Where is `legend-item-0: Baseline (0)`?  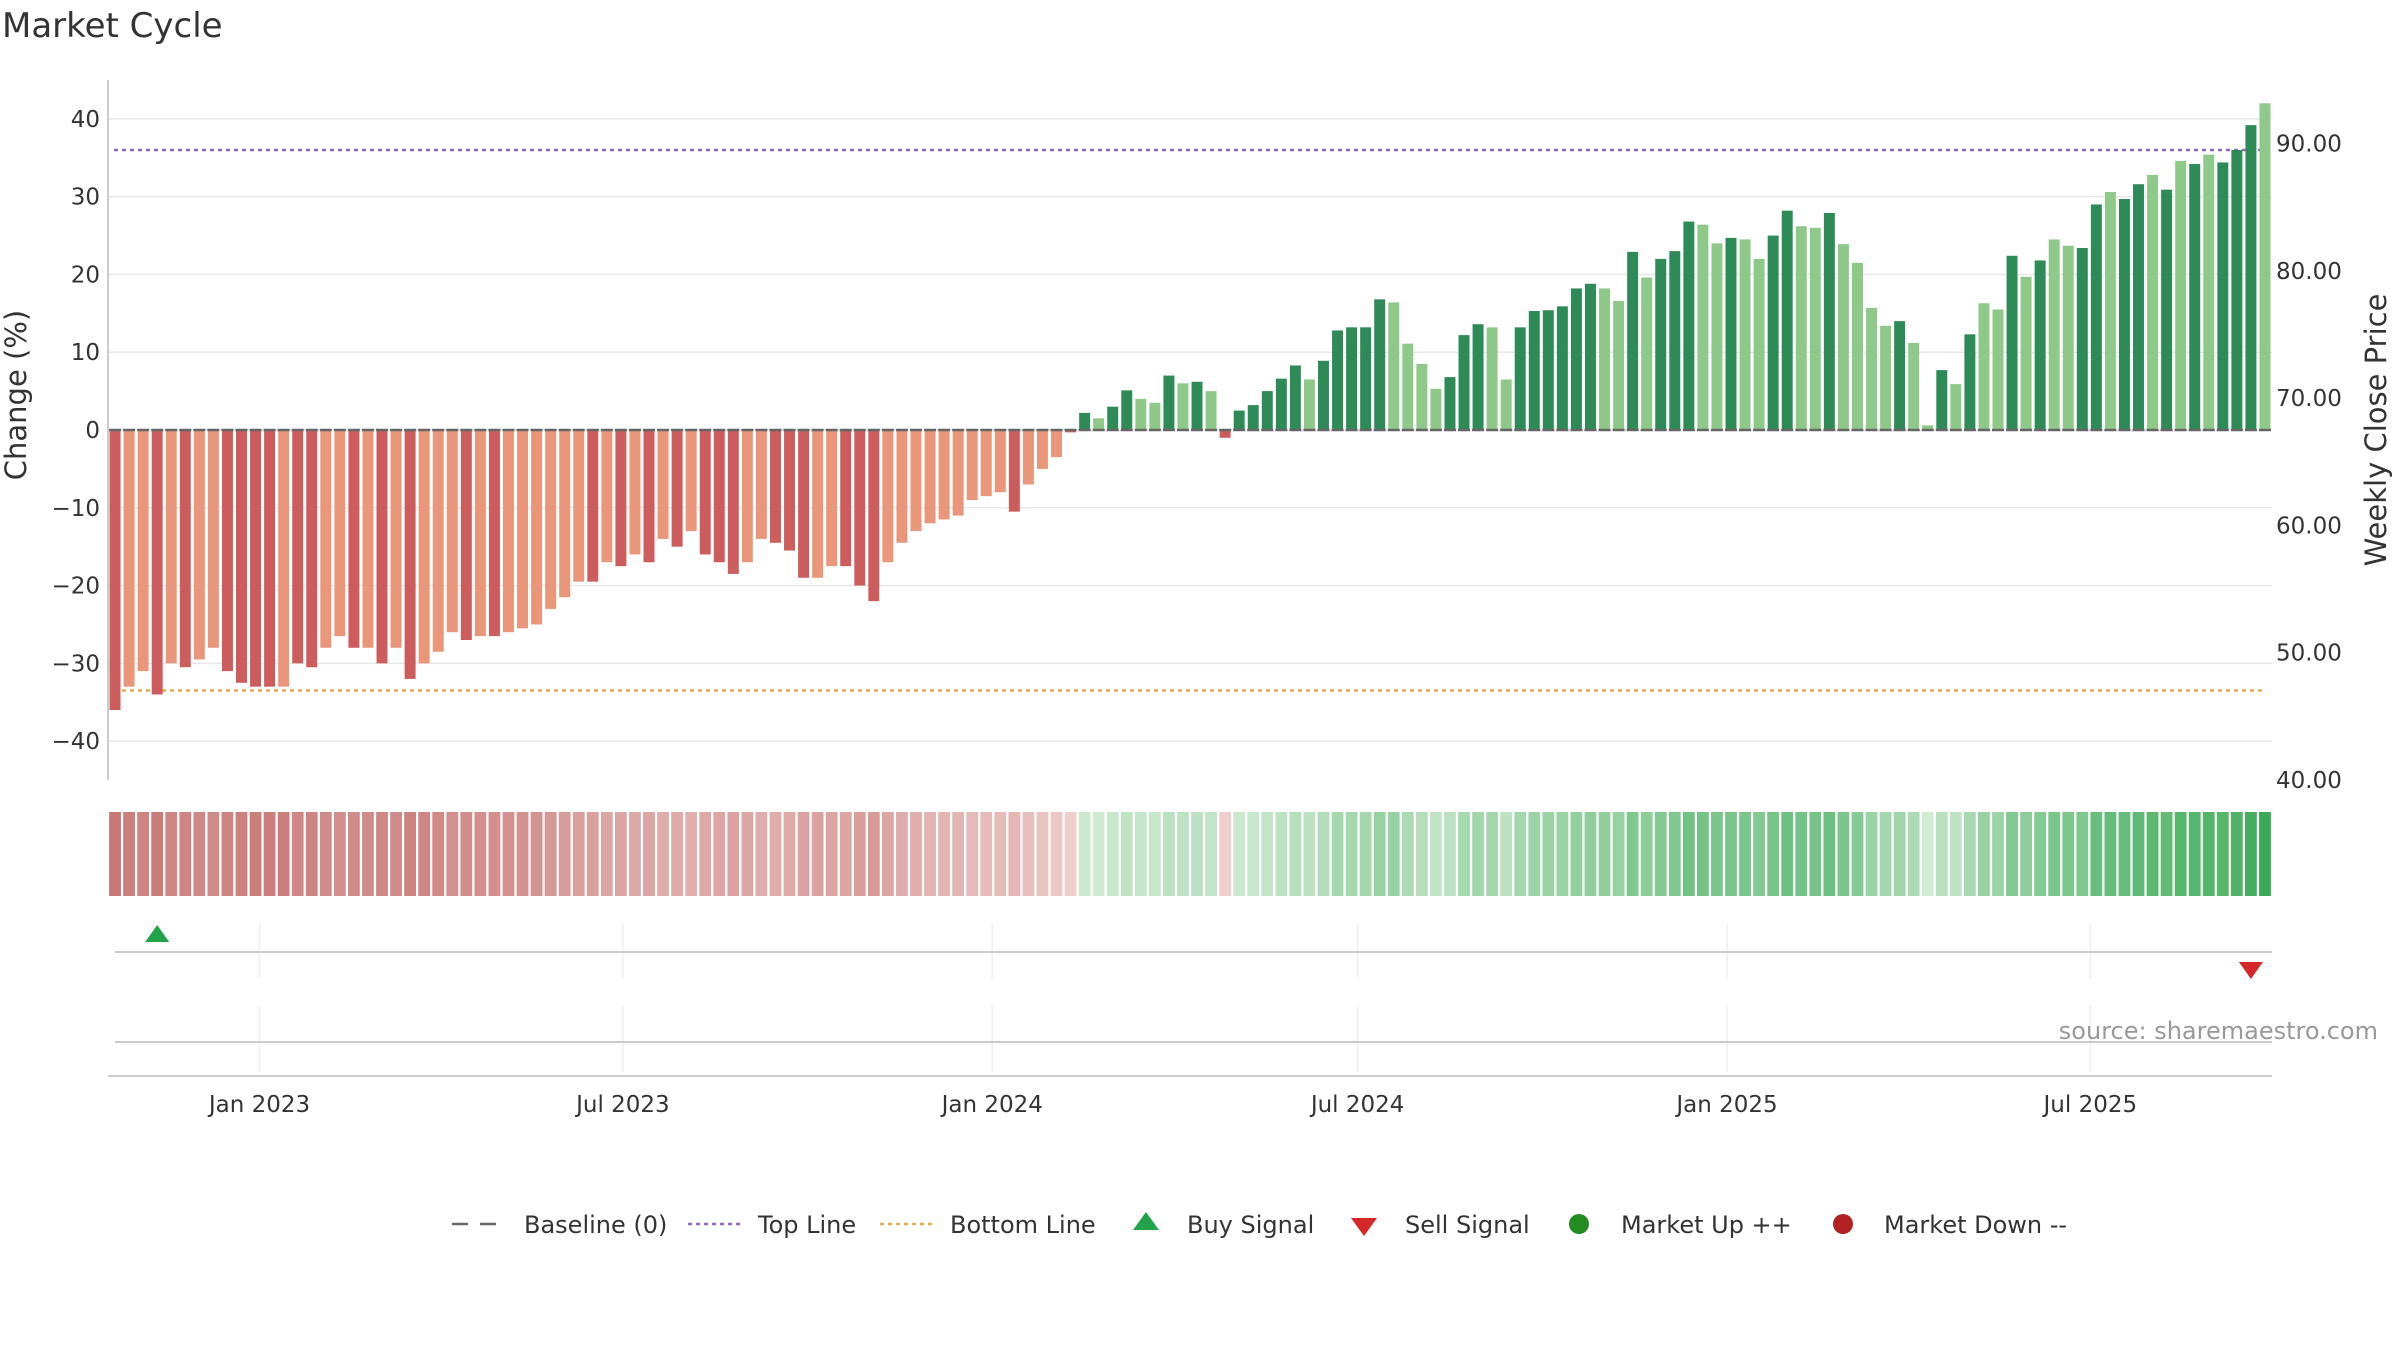
legend-item-0: Baseline (0) is located at coordinates (559, 1225).